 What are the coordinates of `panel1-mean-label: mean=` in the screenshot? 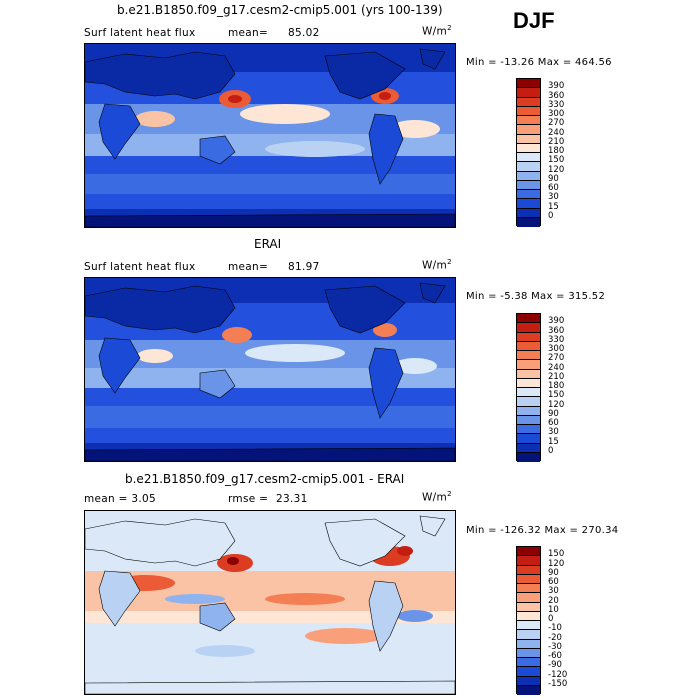 It's located at (248, 33).